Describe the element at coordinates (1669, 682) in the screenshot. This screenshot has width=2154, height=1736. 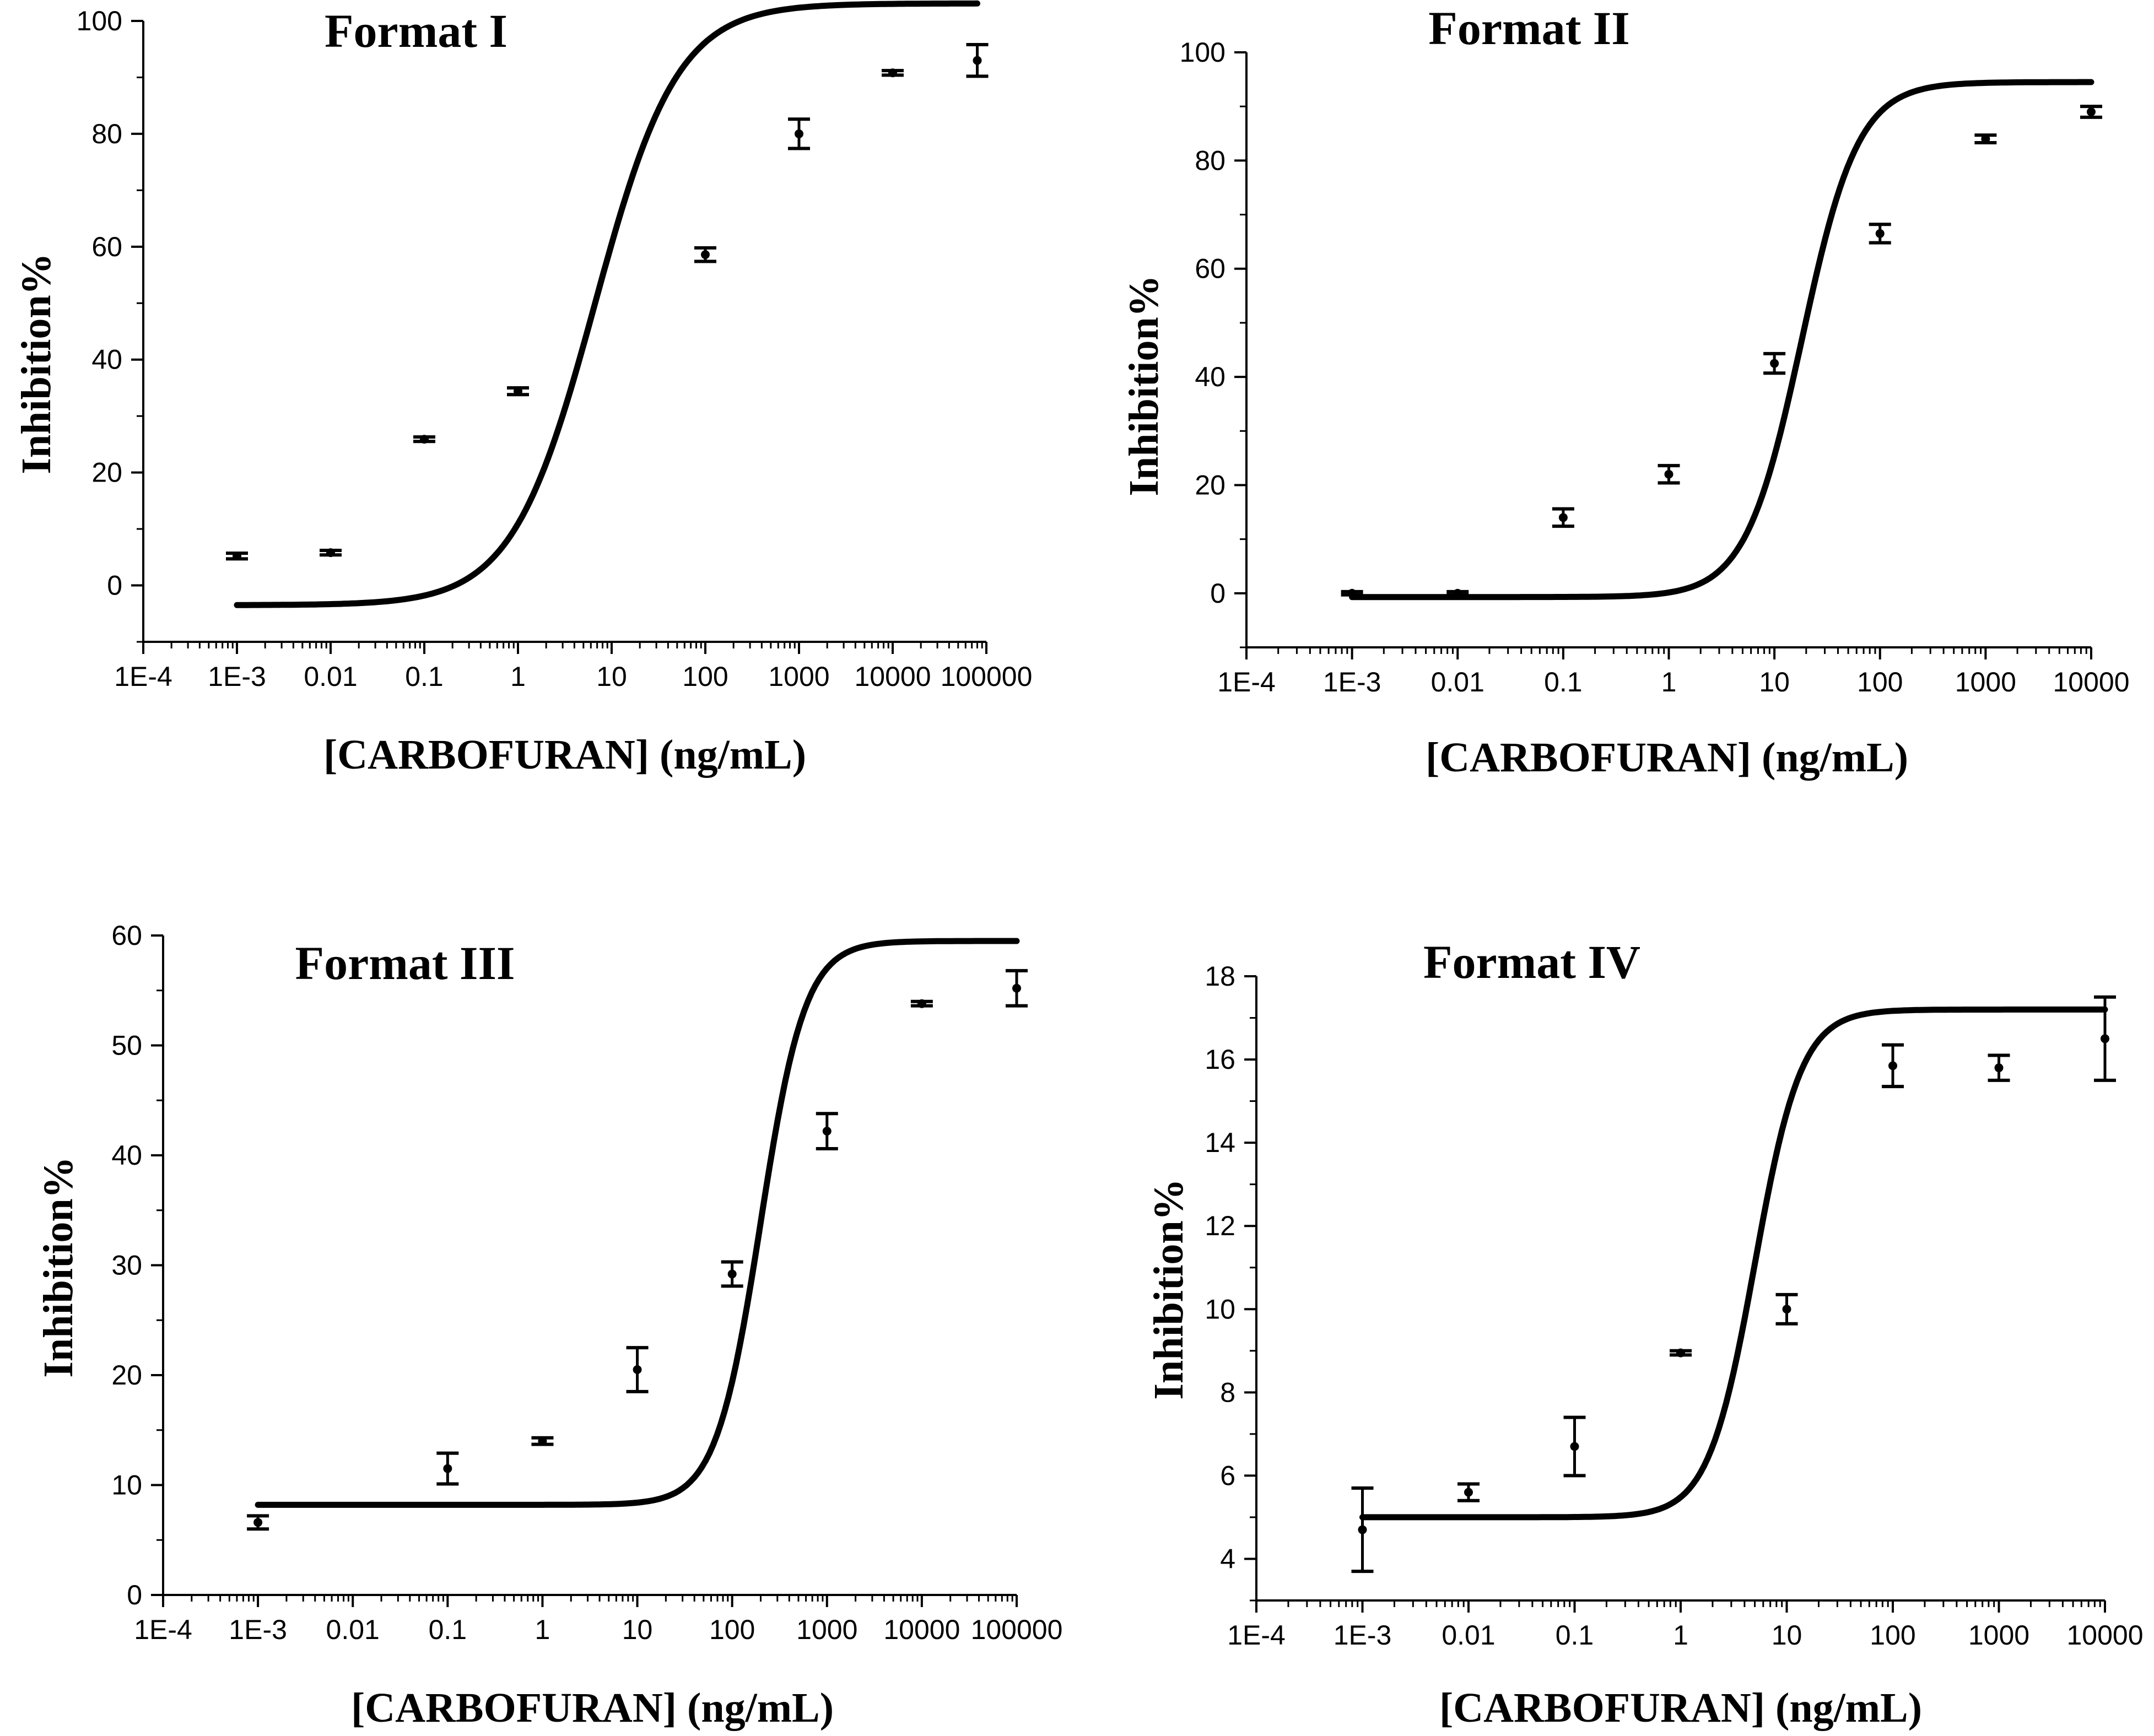
I see `x-tick-label: 1` at that location.